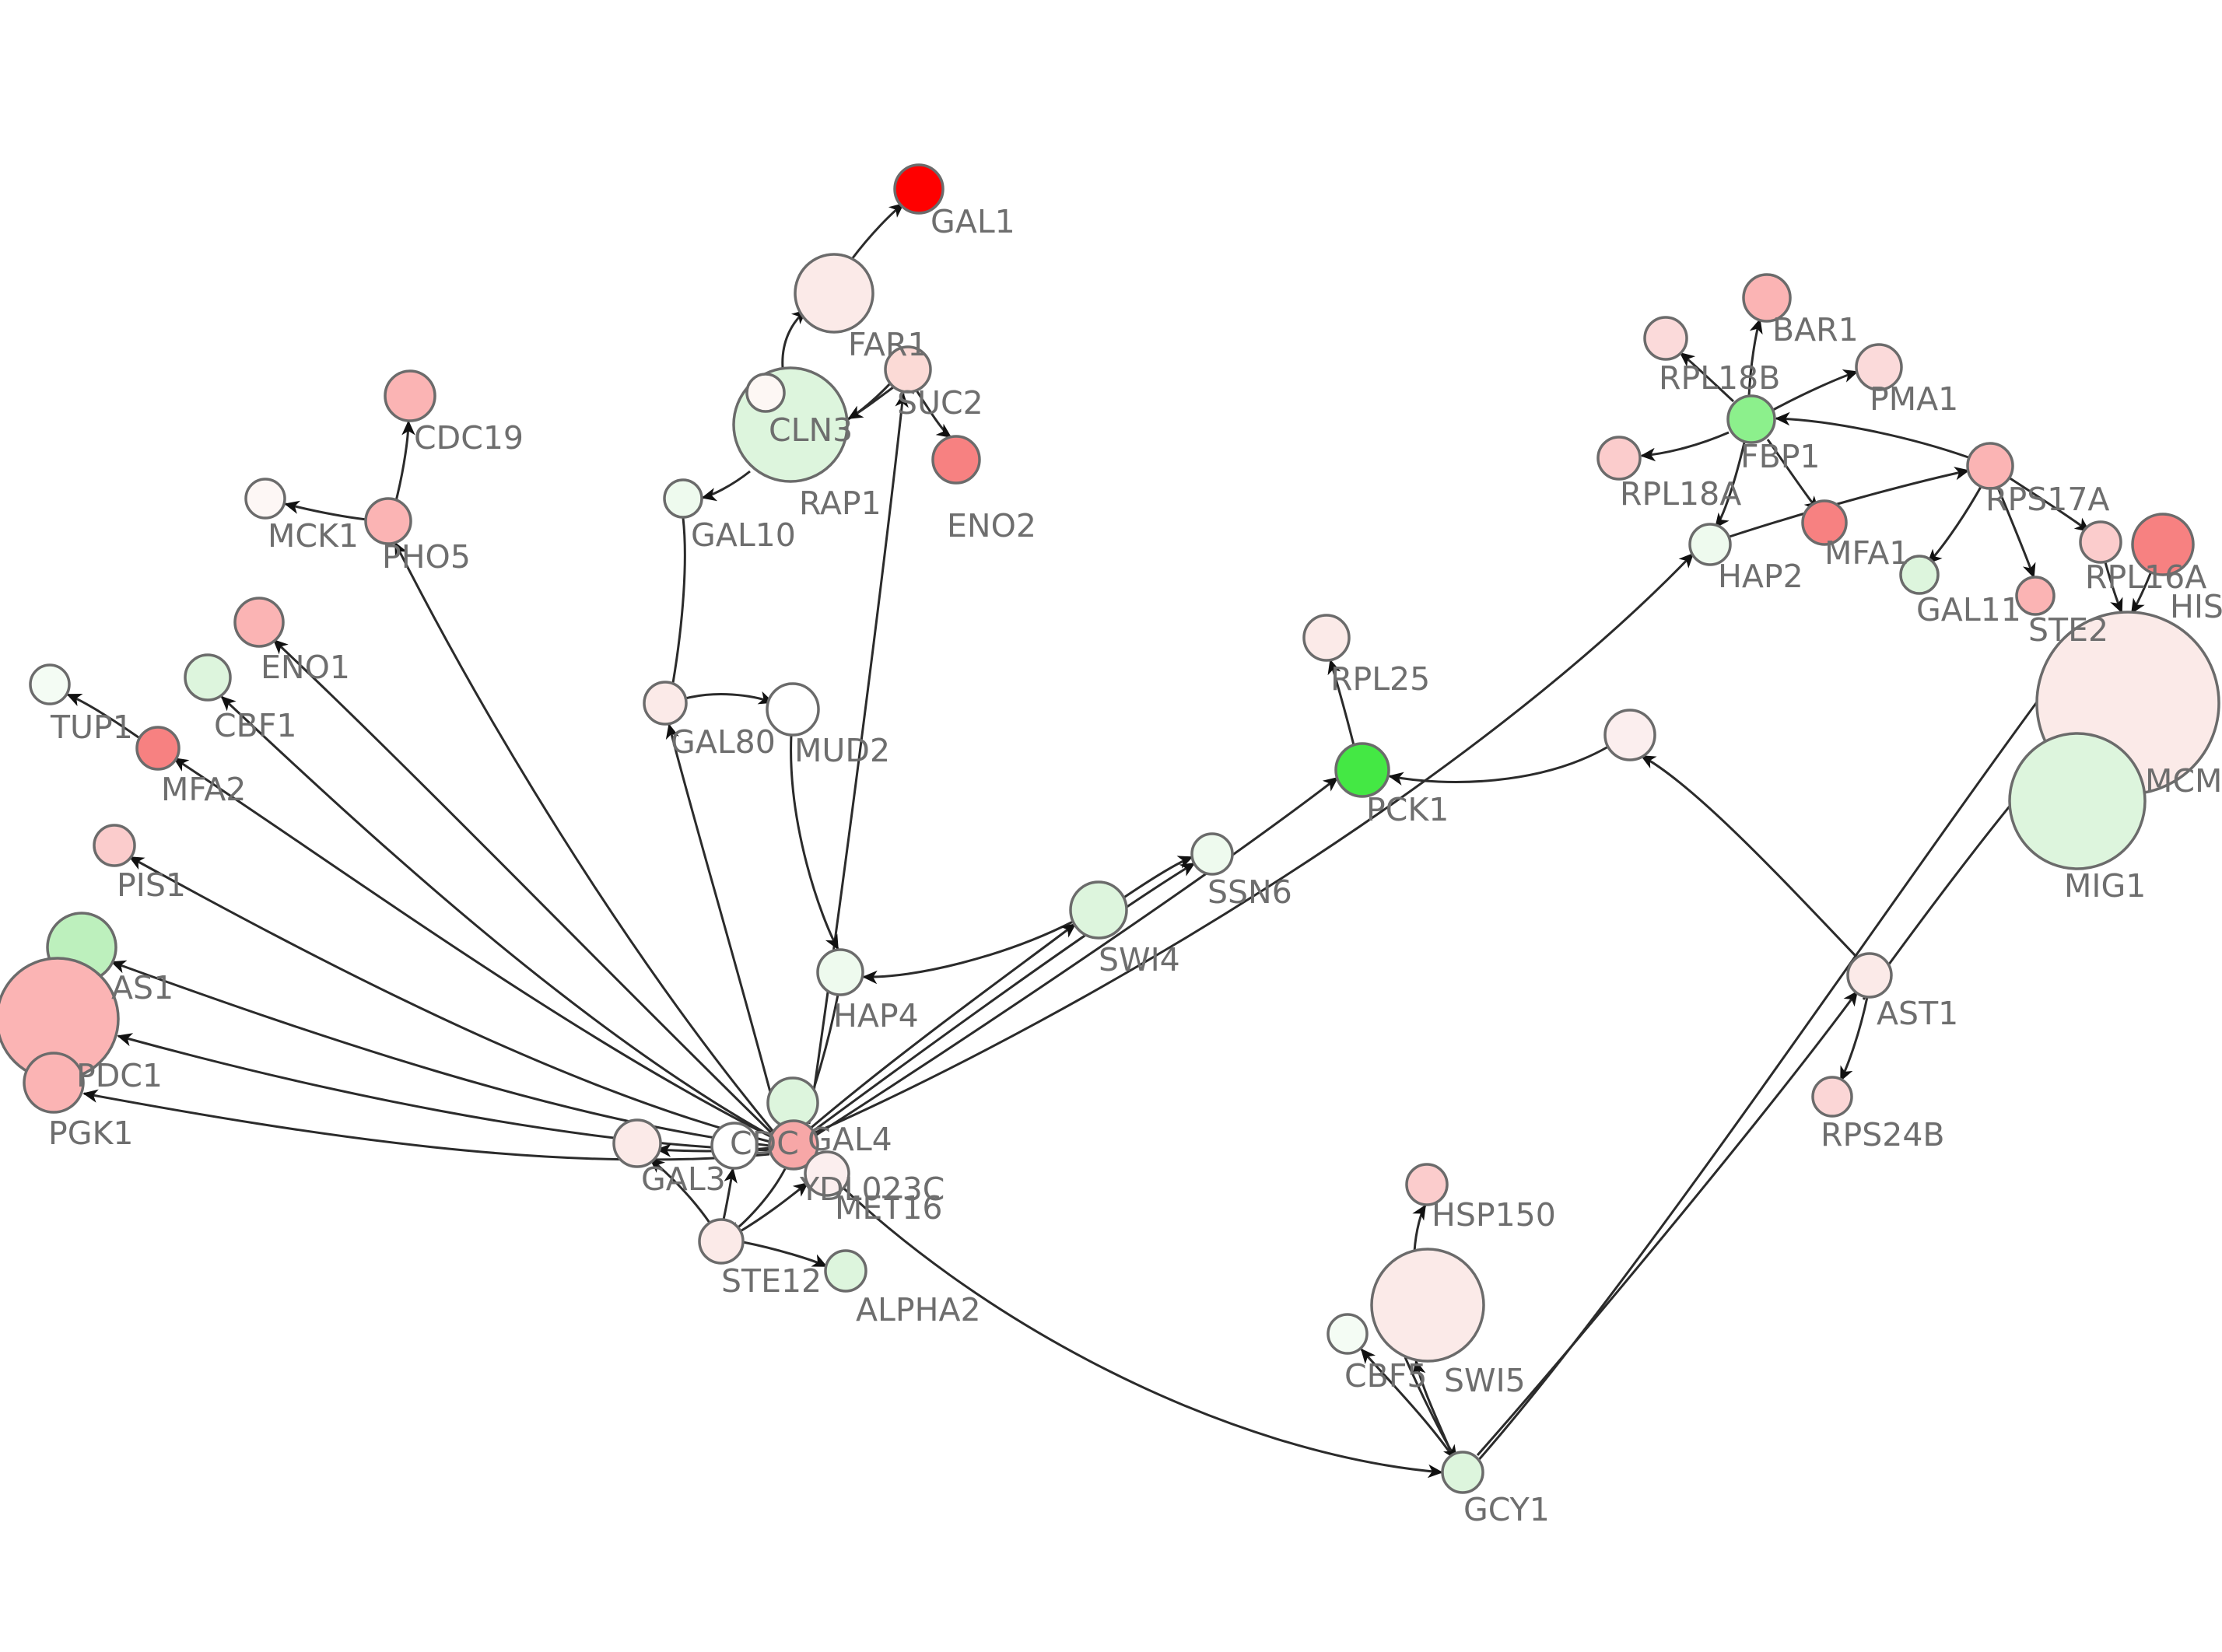 This screenshot has height=1652, width=2222. I want to click on edge-cln3-to-gal10, so click(726, 486).